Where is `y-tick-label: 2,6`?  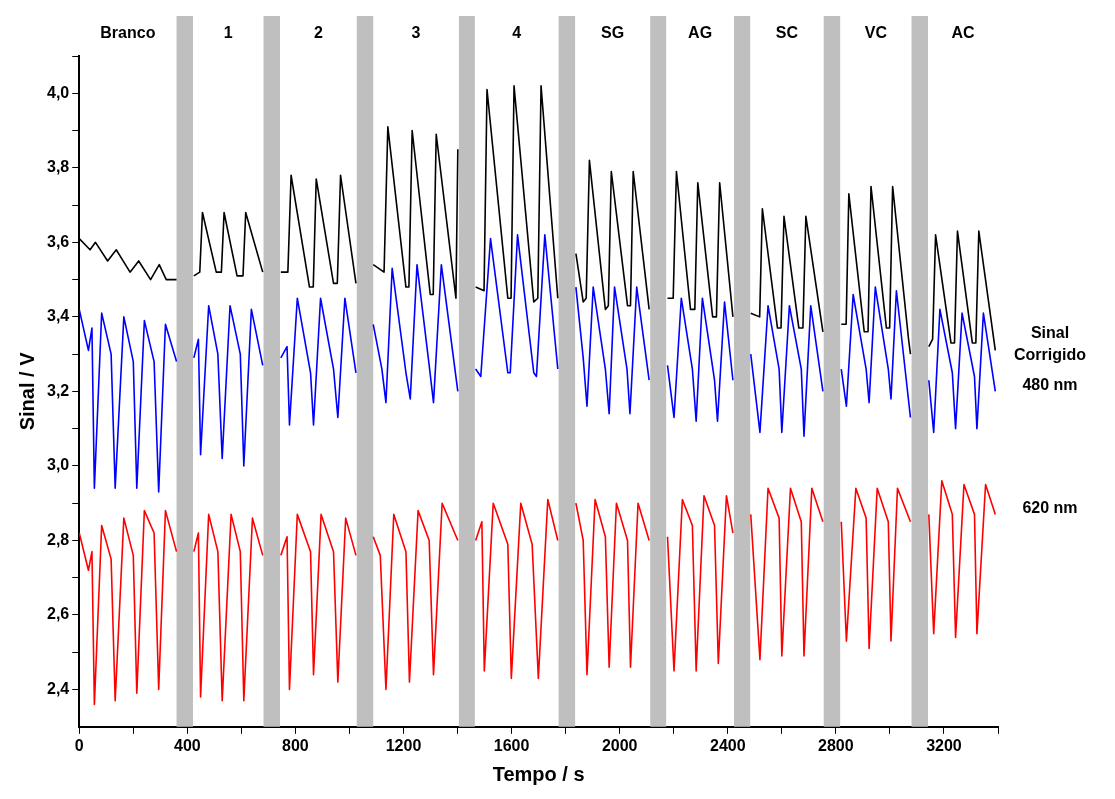 y-tick-label: 2,6 is located at coordinates (58, 614).